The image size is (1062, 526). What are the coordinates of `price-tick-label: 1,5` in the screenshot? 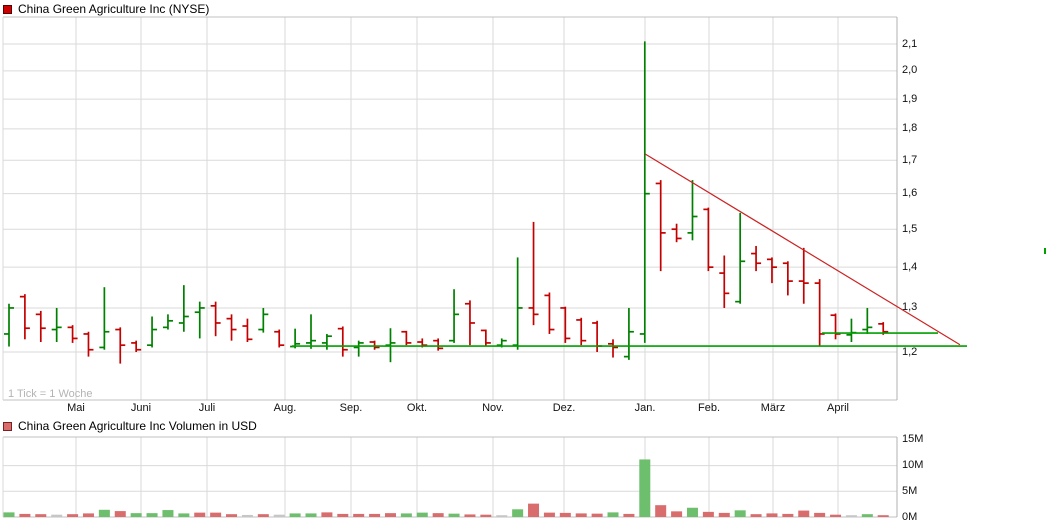 It's located at (910, 228).